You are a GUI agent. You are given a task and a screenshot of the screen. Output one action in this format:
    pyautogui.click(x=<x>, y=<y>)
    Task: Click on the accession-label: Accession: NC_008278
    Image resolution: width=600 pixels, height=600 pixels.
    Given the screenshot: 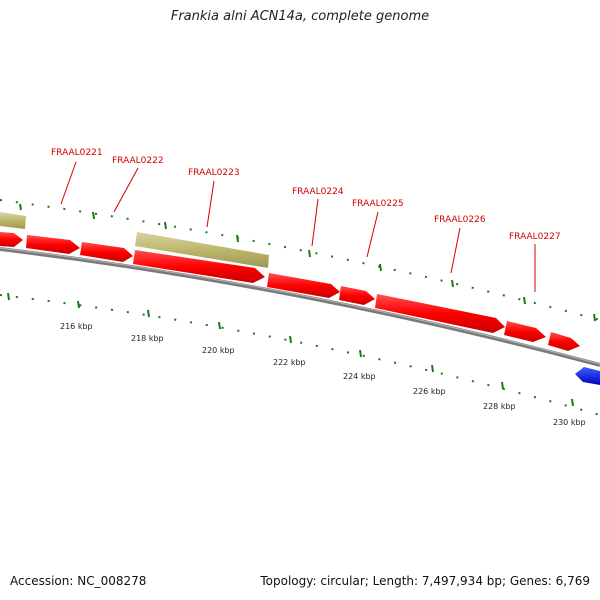 What is the action you would take?
    pyautogui.click(x=78, y=581)
    